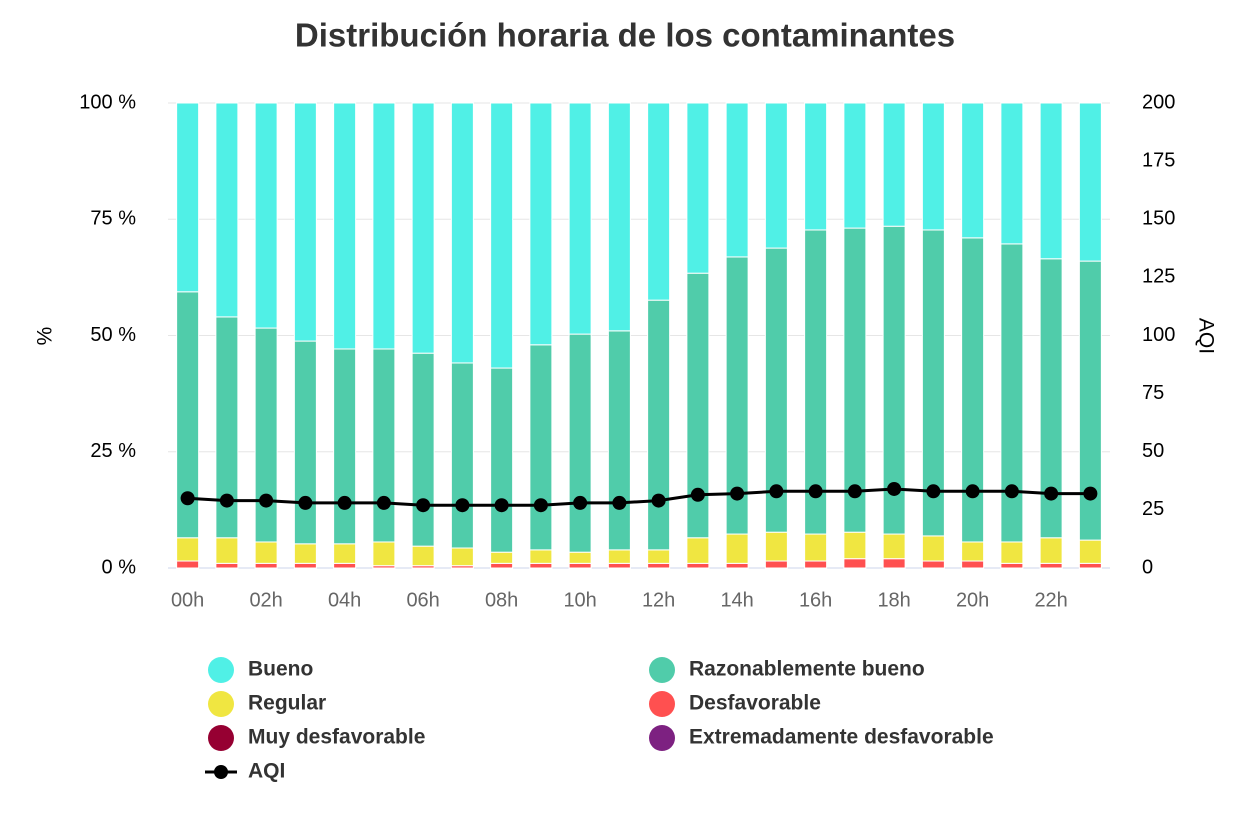 Image resolution: width=1250 pixels, height=829 pixels. What do you see at coordinates (755, 703) in the screenshot?
I see `legend-label: Desfavorable` at bounding box center [755, 703].